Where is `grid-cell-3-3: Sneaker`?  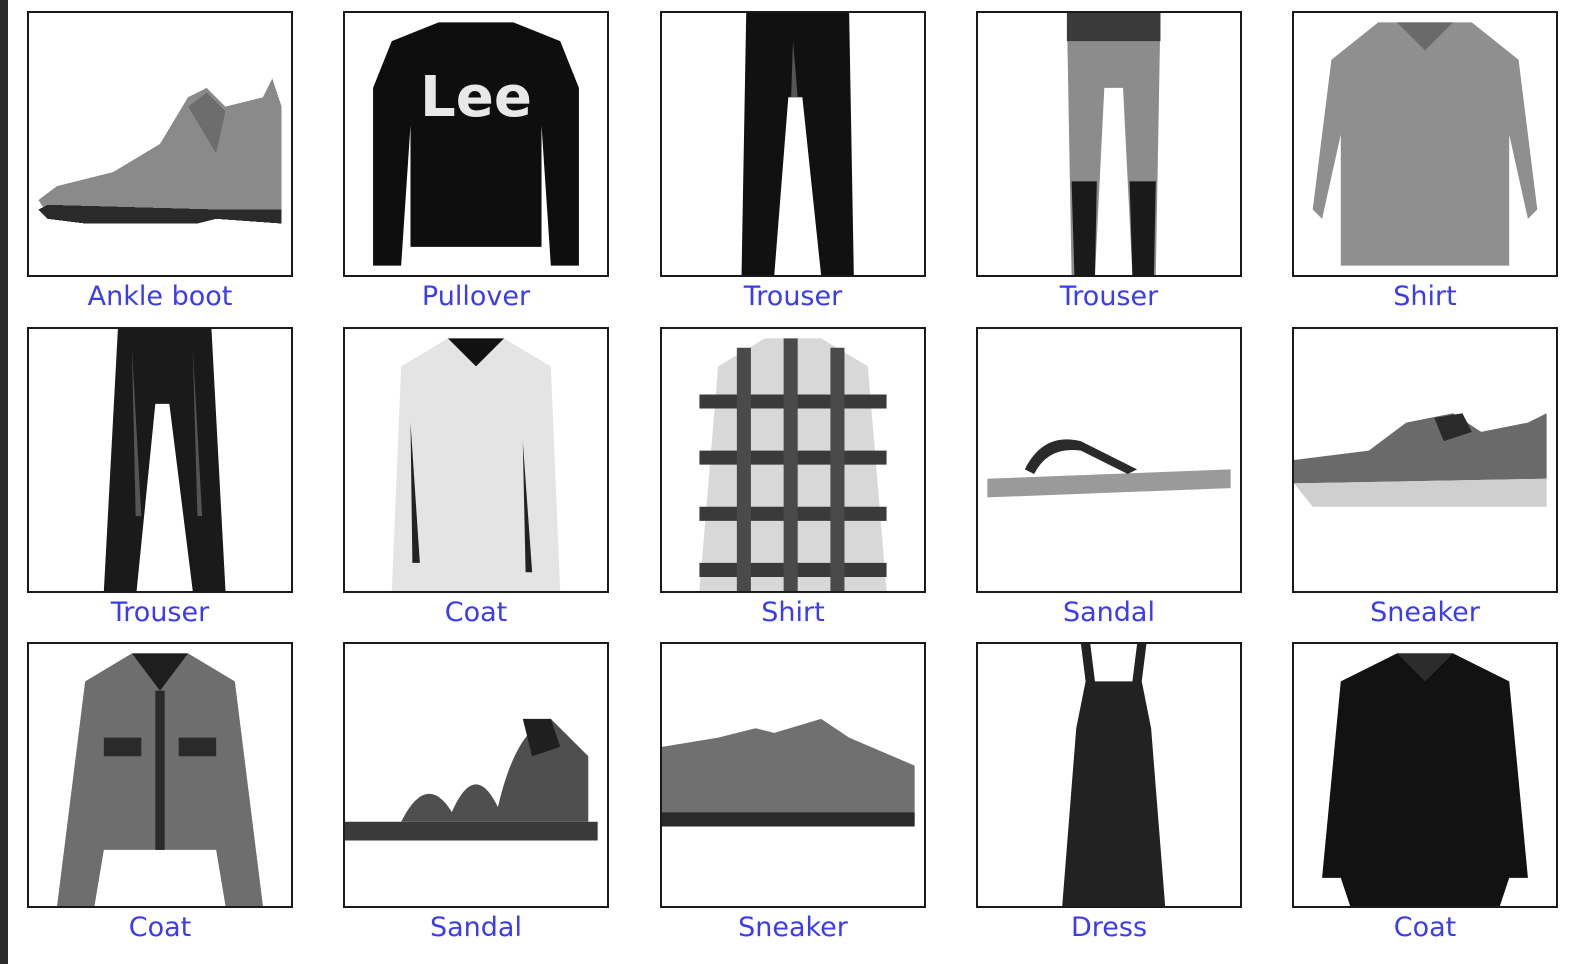 grid-cell-3-3: Sneaker is located at coordinates (793, 795).